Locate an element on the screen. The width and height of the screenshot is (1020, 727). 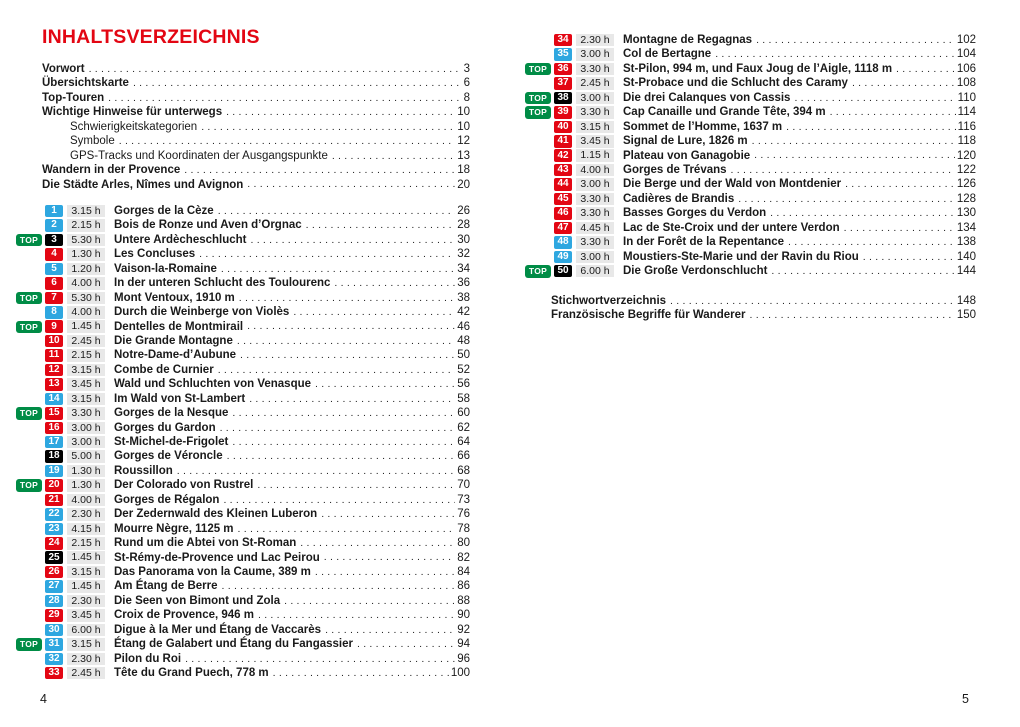
tour-row: 35 3.00 h Col de Bertagne 104 is located at coordinates (763, 54).